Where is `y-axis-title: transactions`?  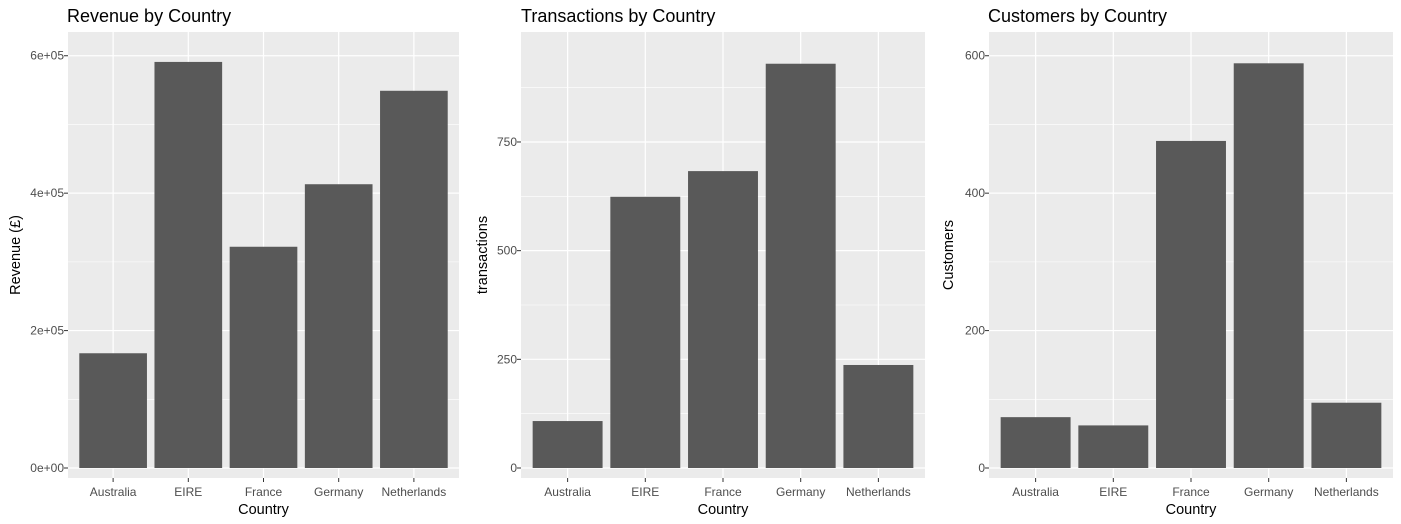
y-axis-title: transactions is located at coordinates (483, 255).